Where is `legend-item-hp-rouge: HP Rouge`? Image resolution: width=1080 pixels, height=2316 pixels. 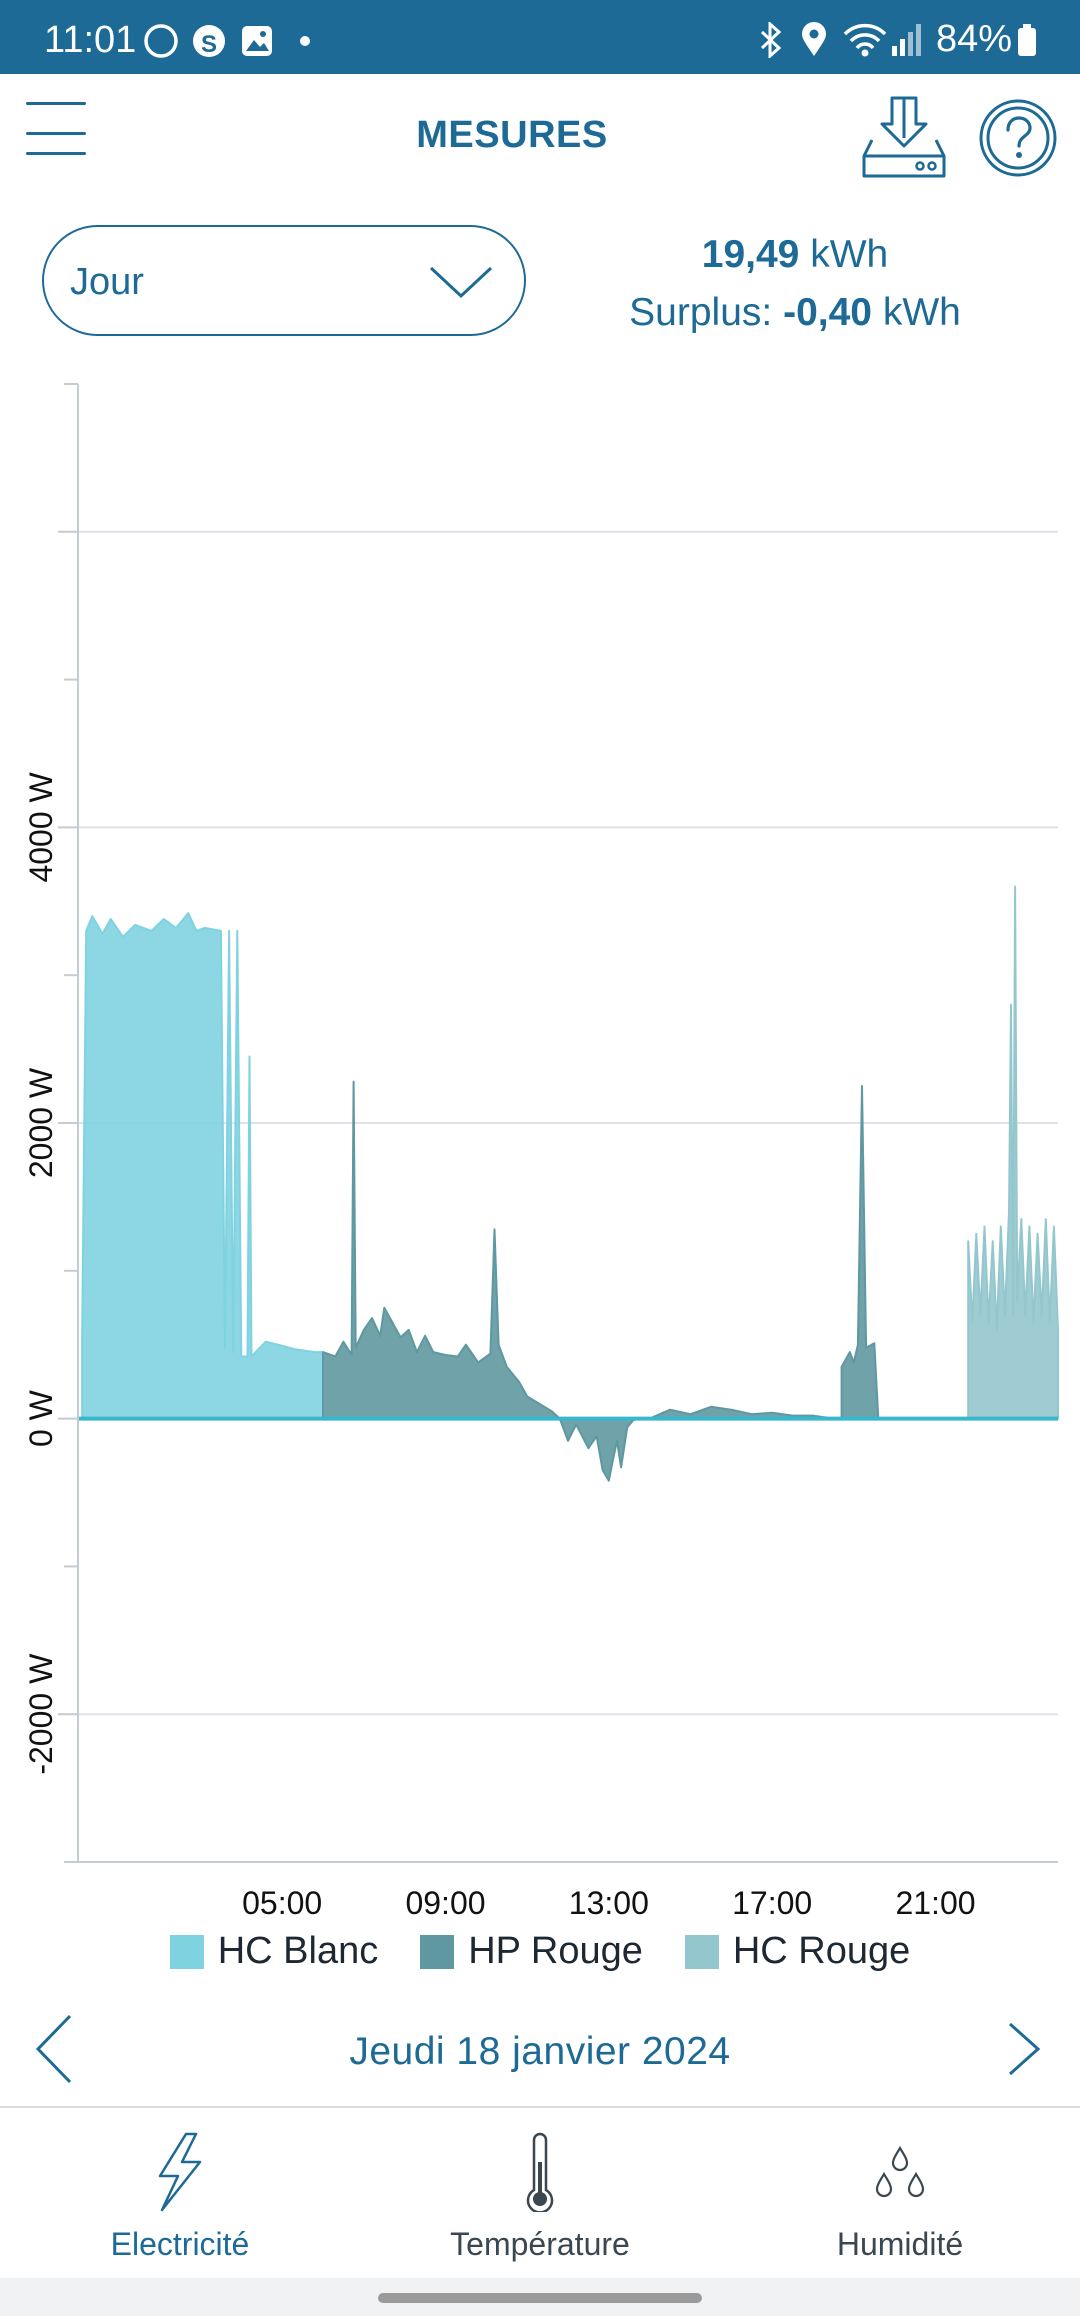 legend-item-hp-rouge: HP Rouge is located at coordinates (531, 1951).